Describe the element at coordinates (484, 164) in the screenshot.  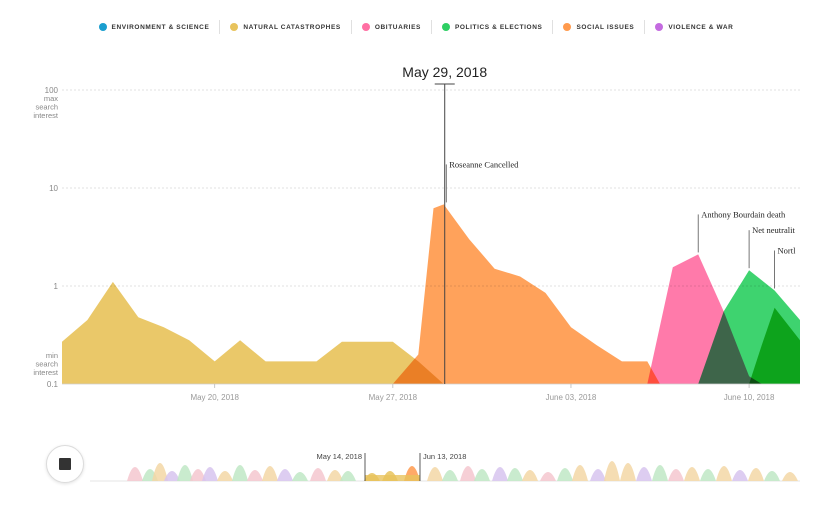
I see `annotation-label: Roseanne Cancelled` at that location.